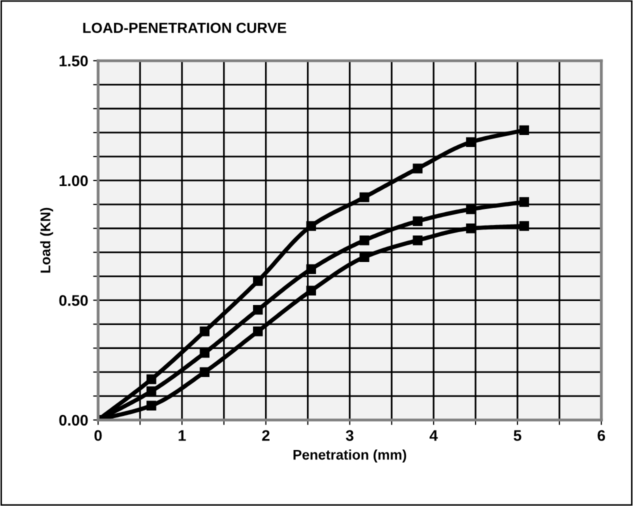 This screenshot has width=633, height=506. What do you see at coordinates (47, 240) in the screenshot?
I see `y-axis-title: Load (KN)` at bounding box center [47, 240].